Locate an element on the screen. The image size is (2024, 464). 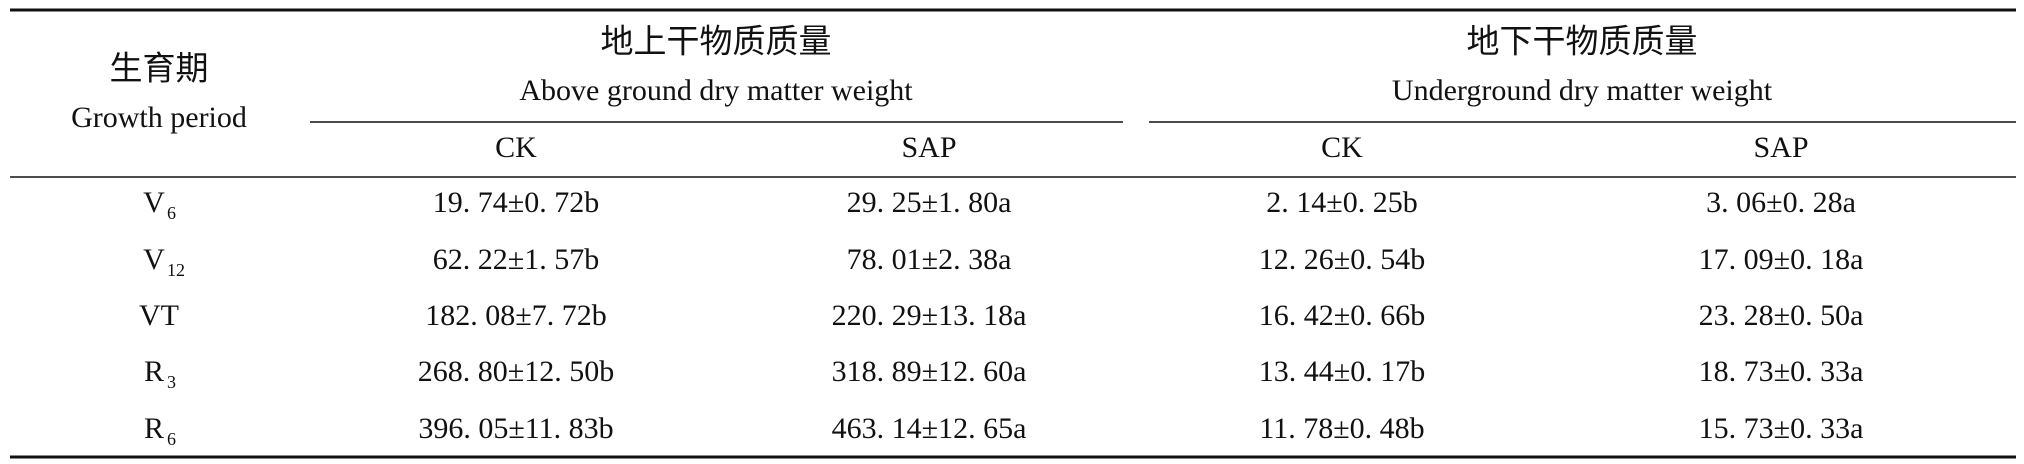
cell: 2. 14±0. 25b is located at coordinates (1341, 202).